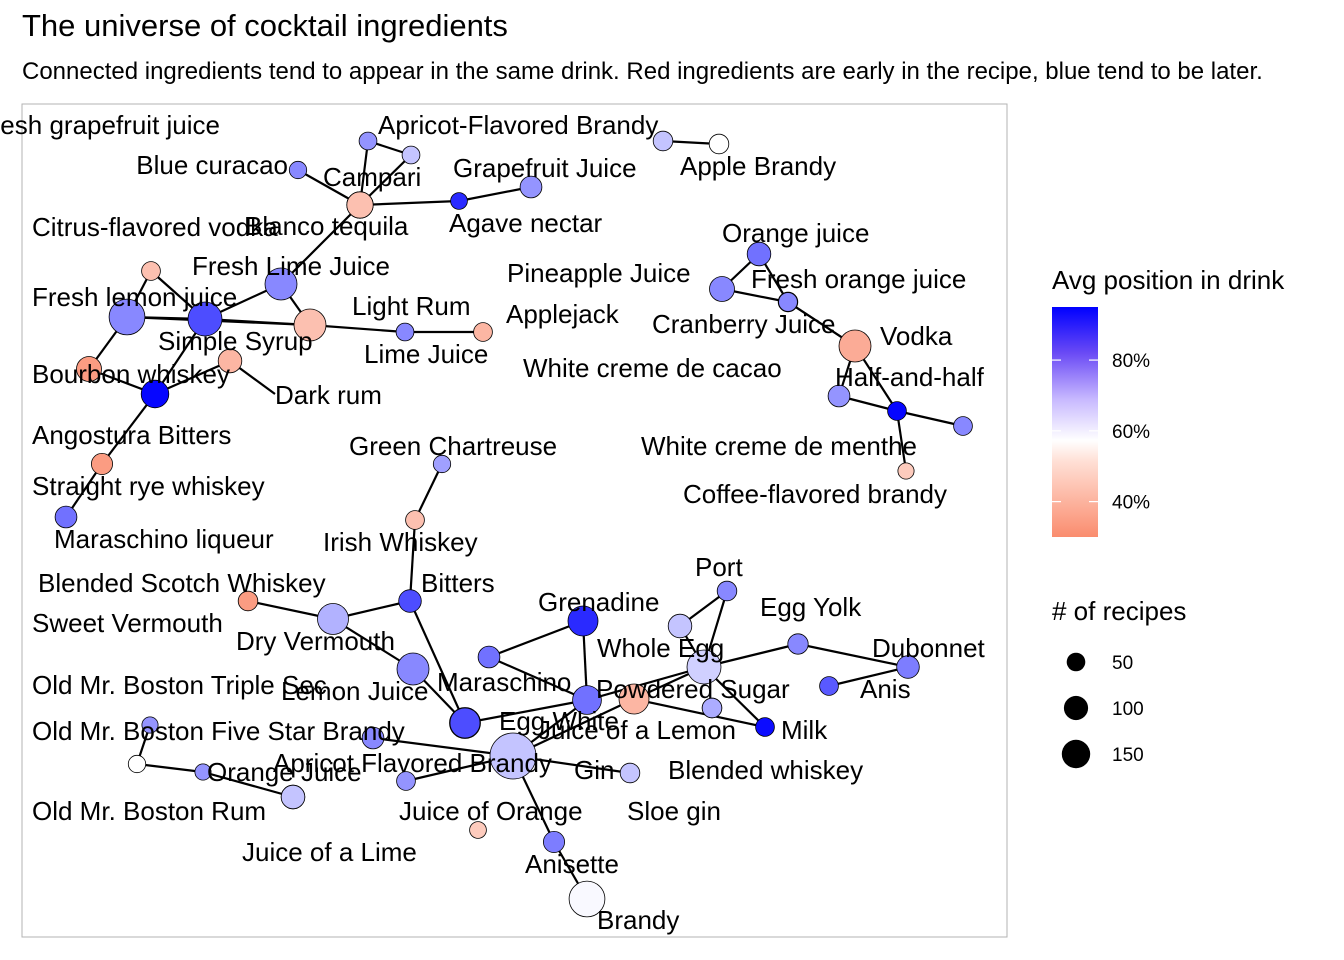  What do you see at coordinates (128, 429) in the screenshot?
I see `edge-angostura-bitters-straight-rye-whiskey` at bounding box center [128, 429].